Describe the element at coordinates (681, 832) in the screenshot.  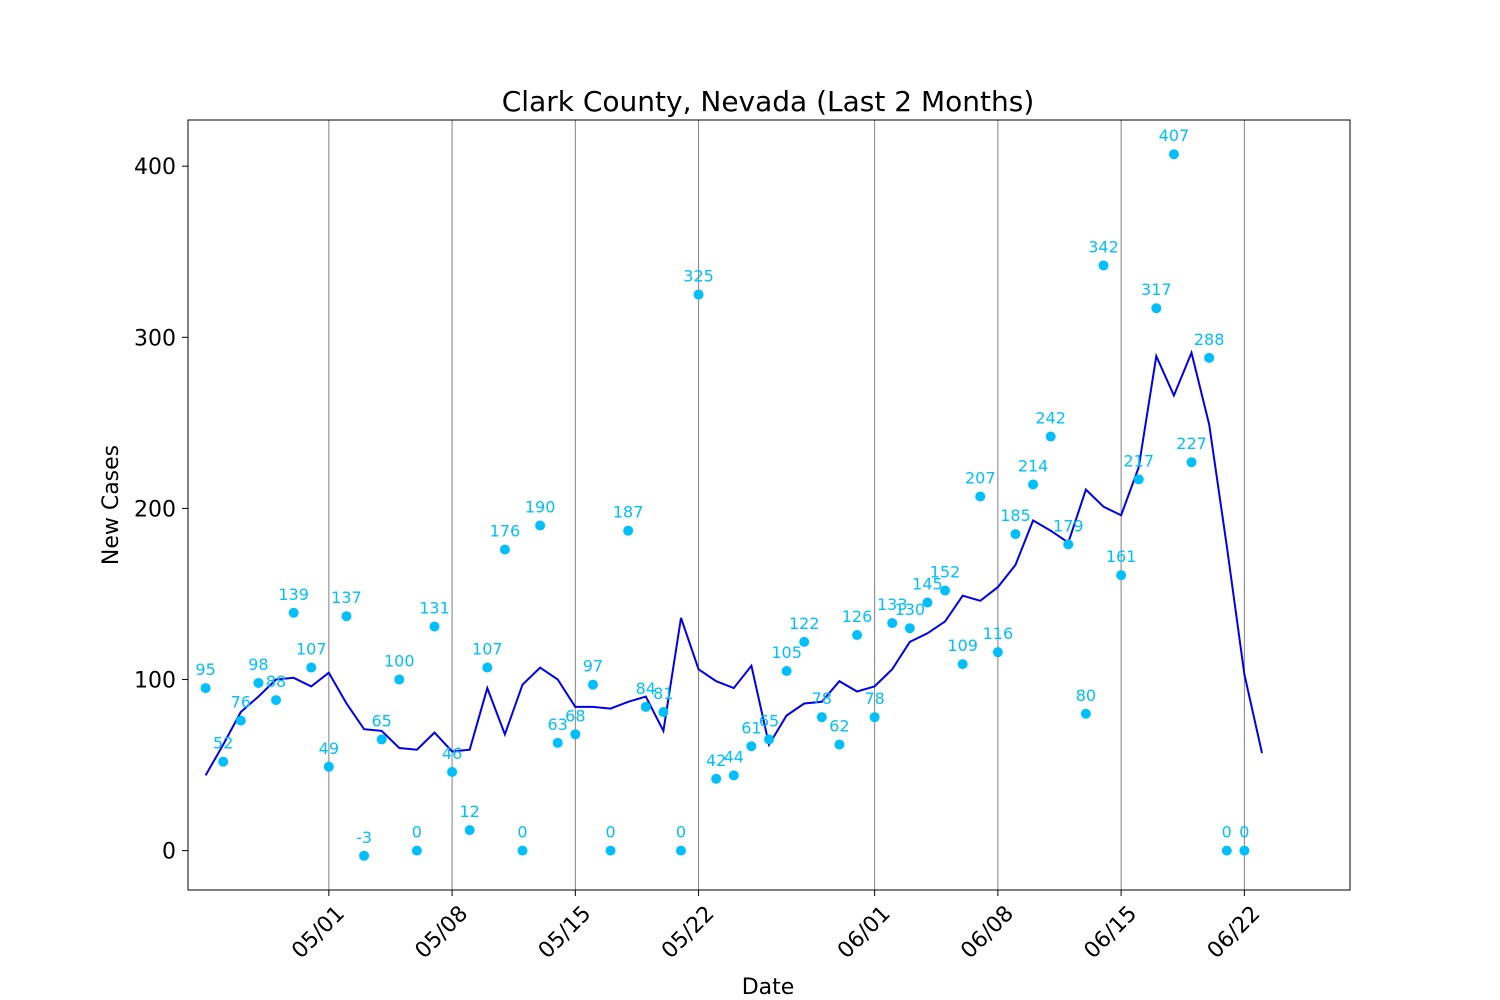
I see `data-label-27: 0` at that location.